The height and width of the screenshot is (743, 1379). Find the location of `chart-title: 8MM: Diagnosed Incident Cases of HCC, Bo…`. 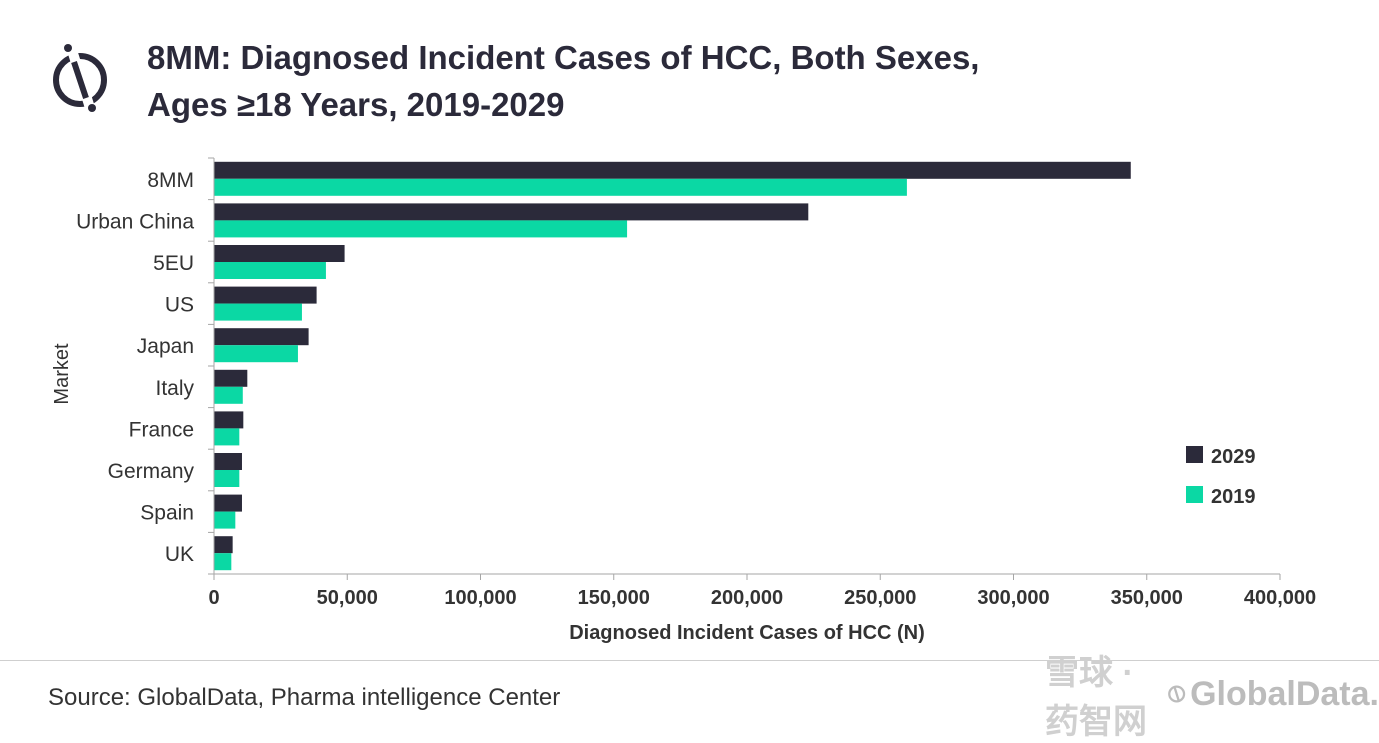

chart-title: 8MM: Diagnosed Incident Cases of HCC, Bo… is located at coordinates (617, 81).